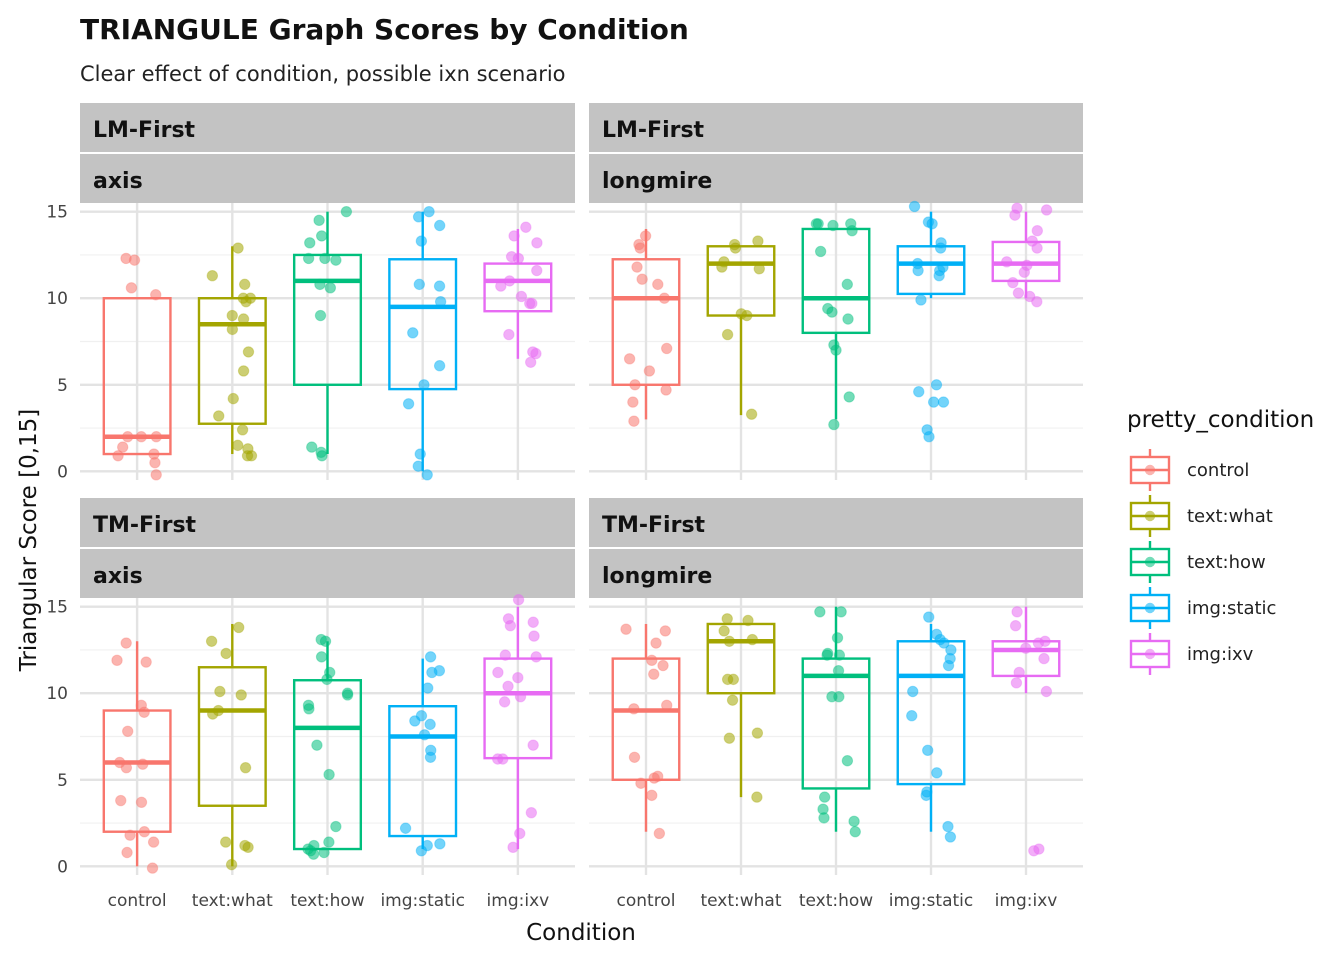 The image size is (1344, 960). What do you see at coordinates (654, 525) in the screenshot?
I see `strip-label: TM-First` at bounding box center [654, 525].